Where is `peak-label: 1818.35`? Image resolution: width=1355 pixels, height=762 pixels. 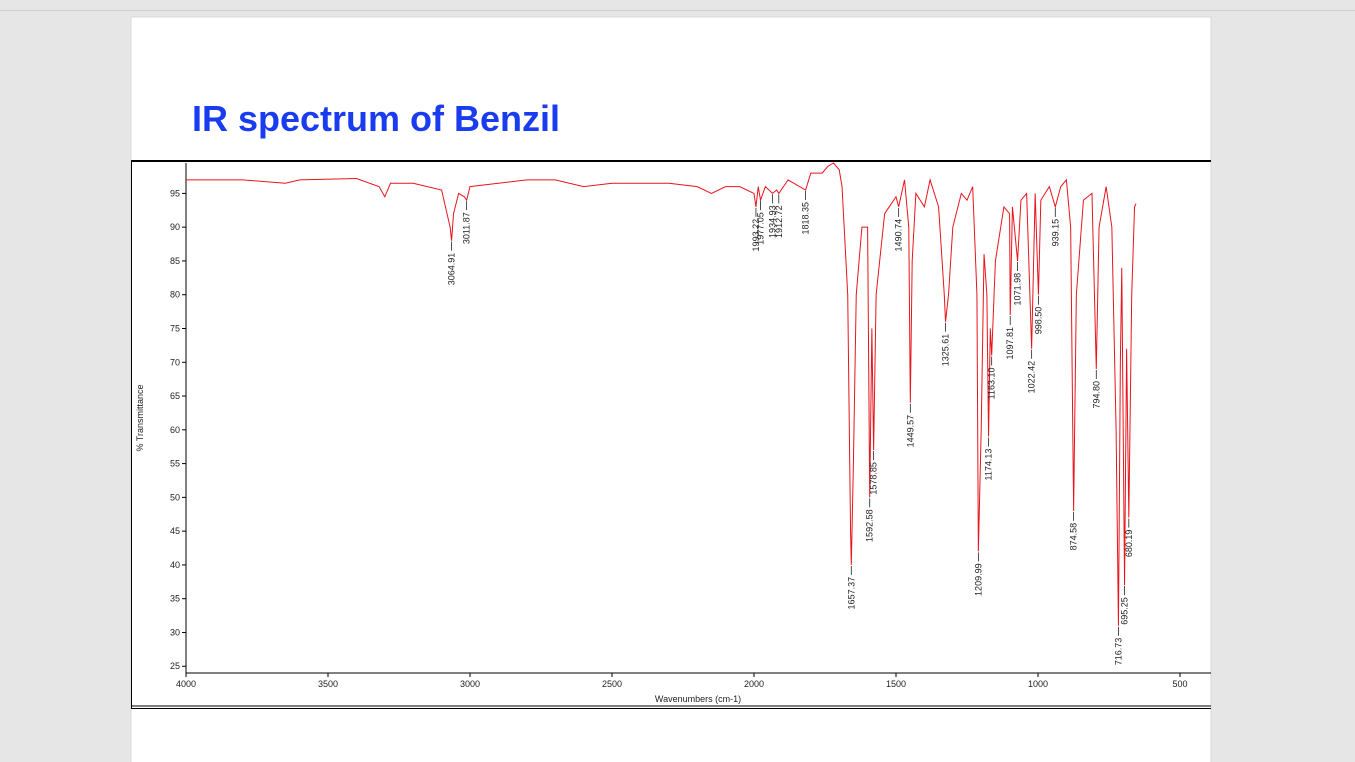 peak-label: 1818.35 is located at coordinates (806, 218).